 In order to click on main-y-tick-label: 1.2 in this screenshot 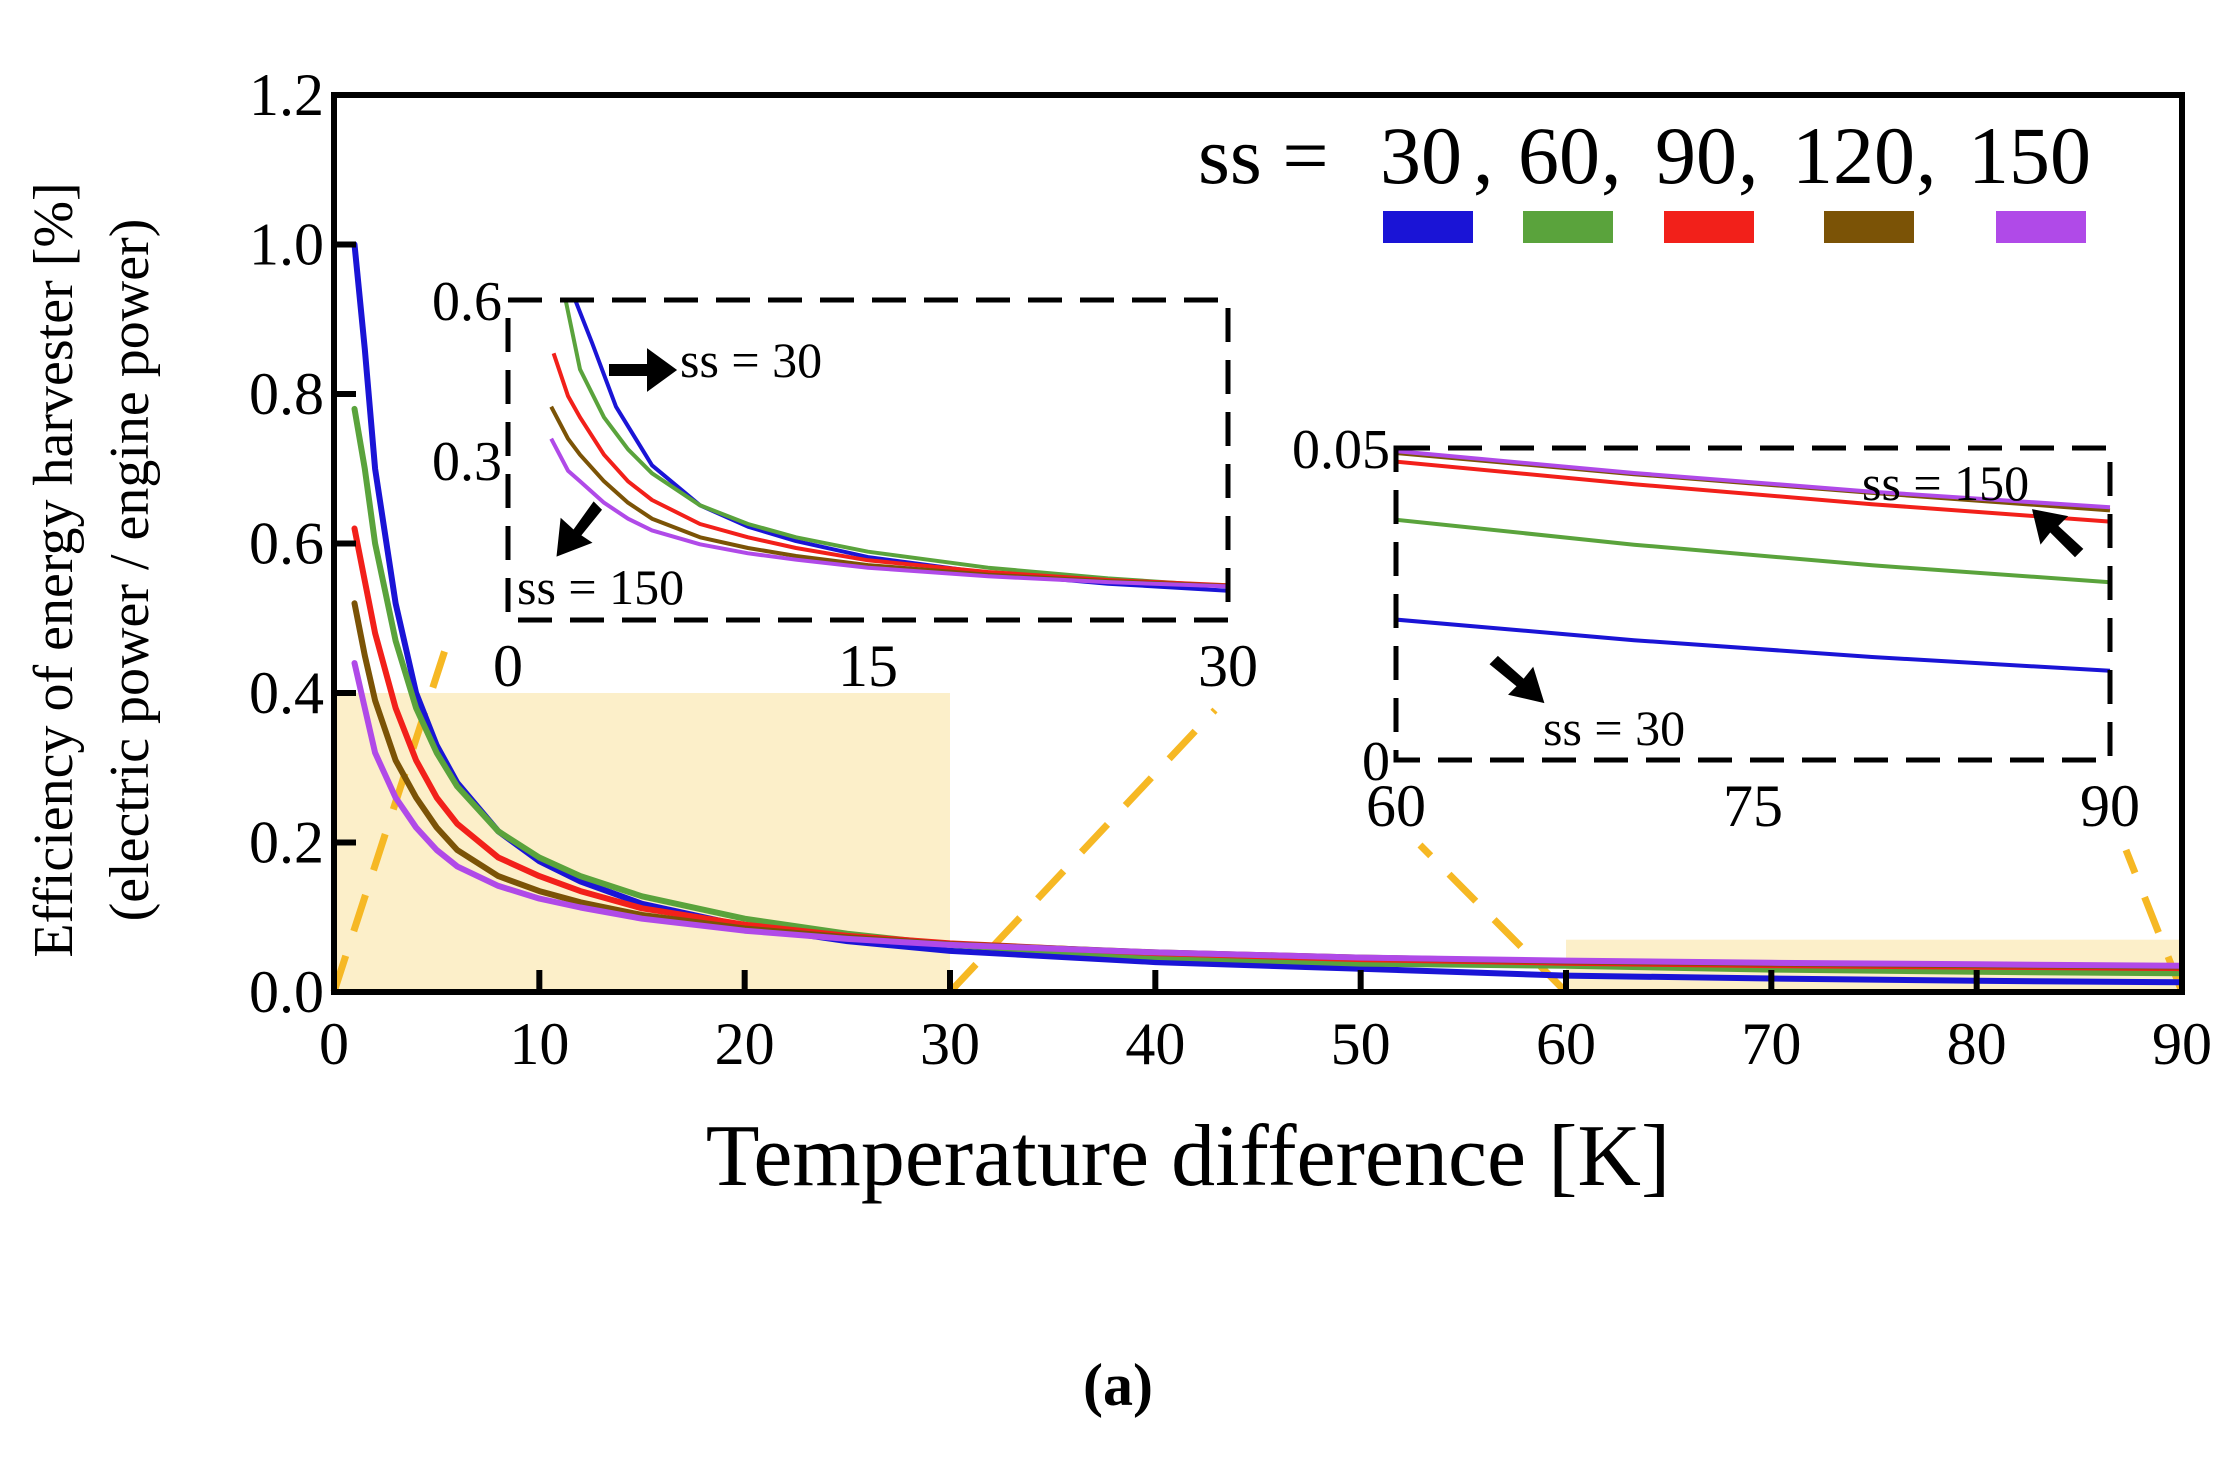, I will do `click(286, 95)`.